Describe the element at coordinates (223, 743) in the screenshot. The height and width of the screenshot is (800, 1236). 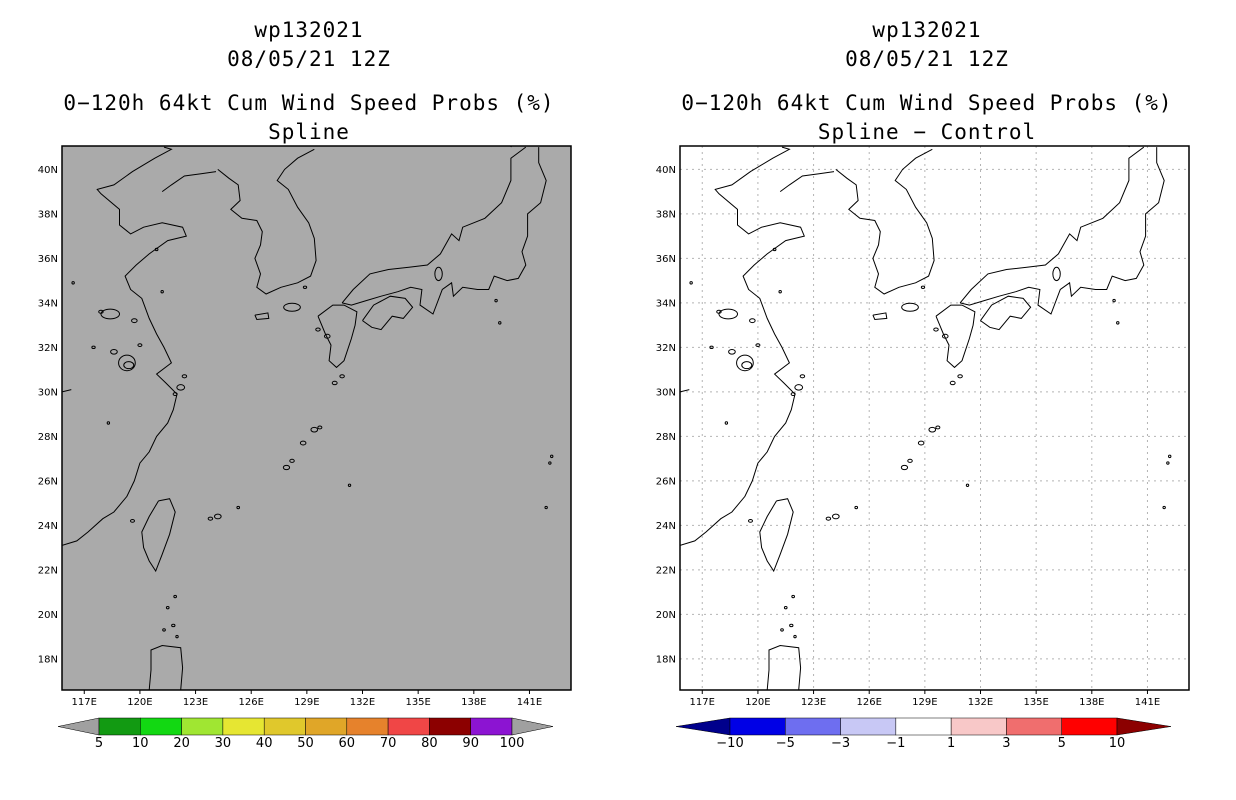
I see `legend-label: 30` at that location.